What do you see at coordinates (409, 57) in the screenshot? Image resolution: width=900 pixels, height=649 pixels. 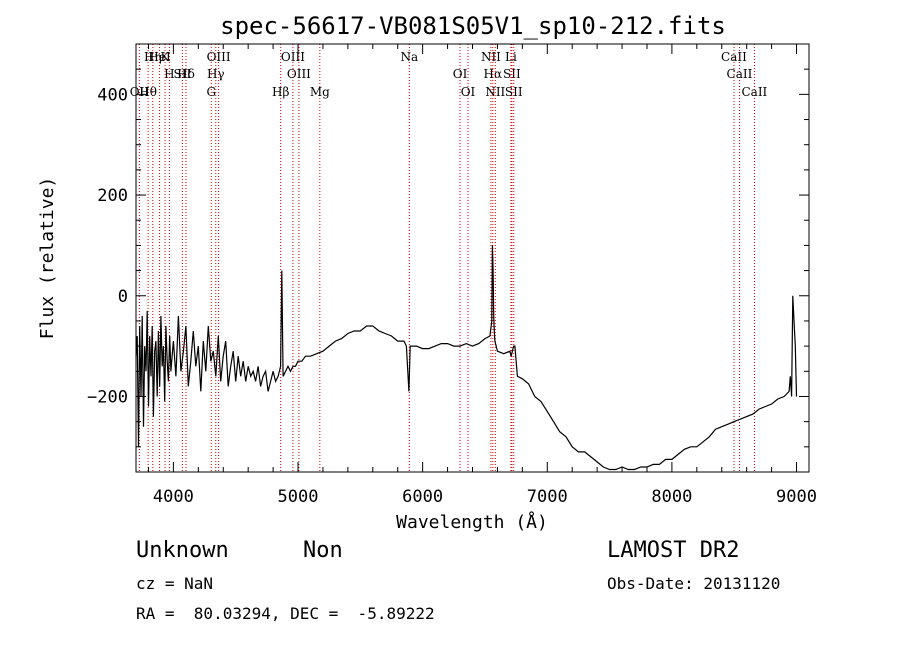 I see `spectral-line-label: Na` at bounding box center [409, 57].